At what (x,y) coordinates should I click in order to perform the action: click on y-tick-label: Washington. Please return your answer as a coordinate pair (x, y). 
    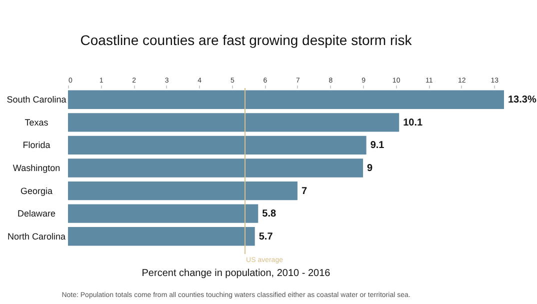
    Looking at the image, I should click on (36, 168).